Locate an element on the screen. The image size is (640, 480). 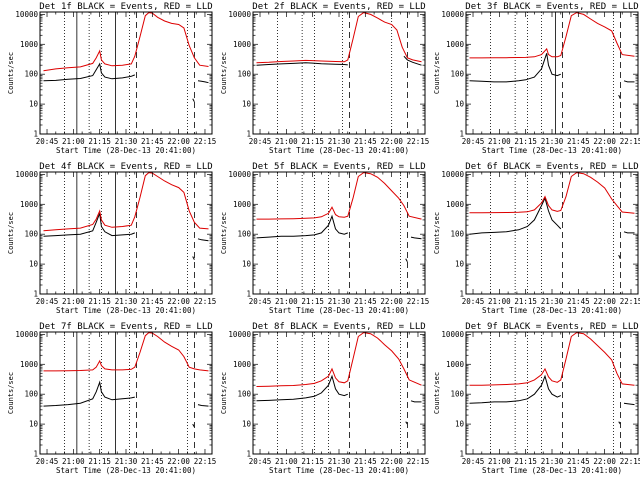
panel-title: Det 8f BLACK = Events, RED = LLD is located at coordinates (338, 327).